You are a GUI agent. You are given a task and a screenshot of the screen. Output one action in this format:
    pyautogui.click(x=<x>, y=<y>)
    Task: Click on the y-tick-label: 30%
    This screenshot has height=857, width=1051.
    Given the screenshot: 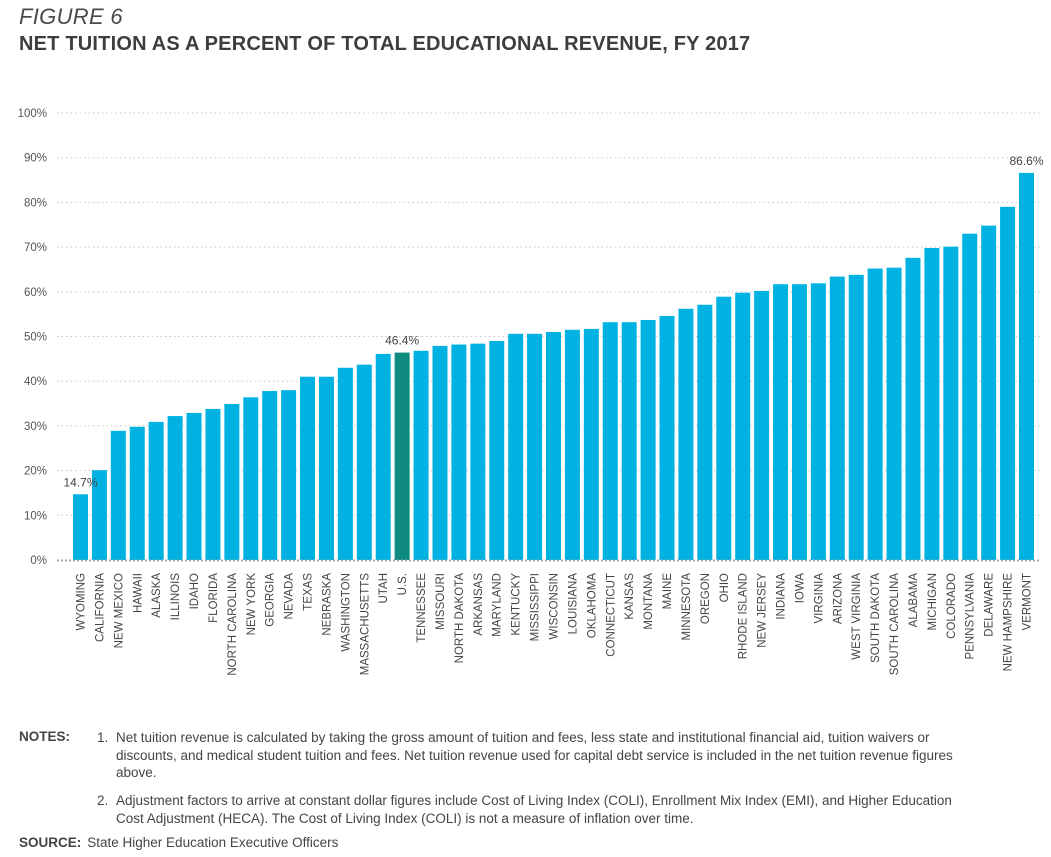 What is the action you would take?
    pyautogui.click(x=35, y=427)
    